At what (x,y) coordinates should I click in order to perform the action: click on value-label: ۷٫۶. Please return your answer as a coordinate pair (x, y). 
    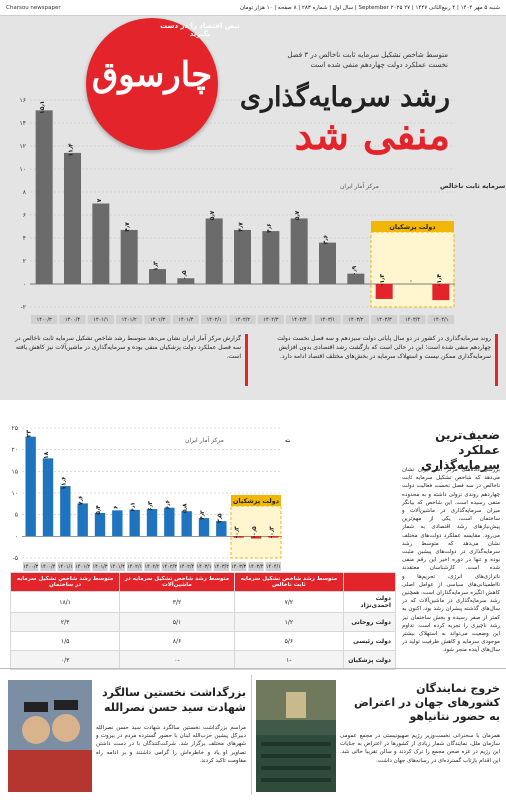
    Looking at the image, I should click on (81, 500).